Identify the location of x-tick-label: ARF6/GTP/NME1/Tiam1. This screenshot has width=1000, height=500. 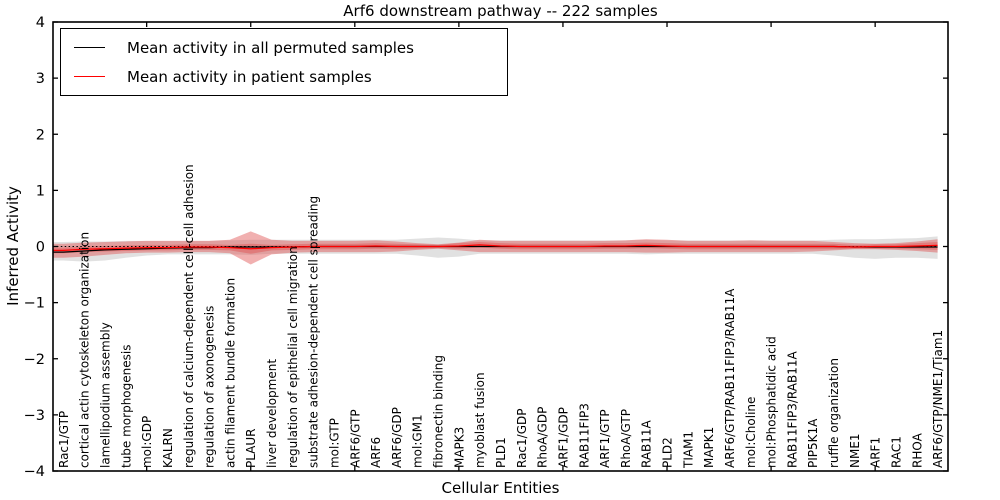
(938, 399).